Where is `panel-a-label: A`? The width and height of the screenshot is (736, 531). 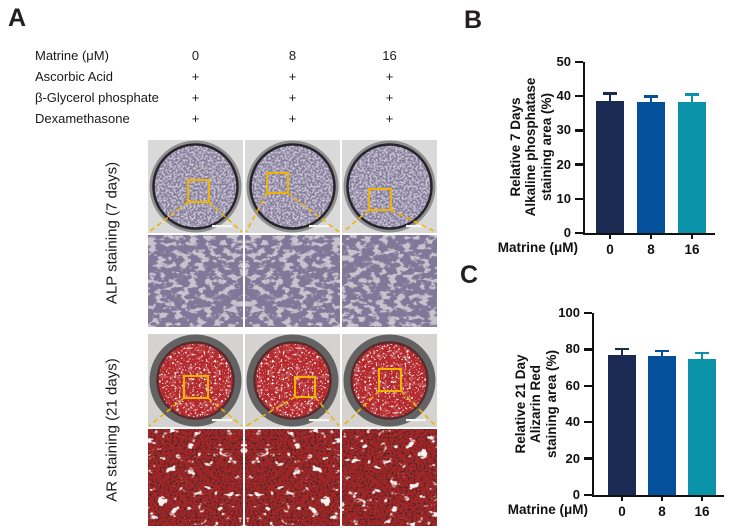
panel-a-label: A is located at coordinates (17, 18).